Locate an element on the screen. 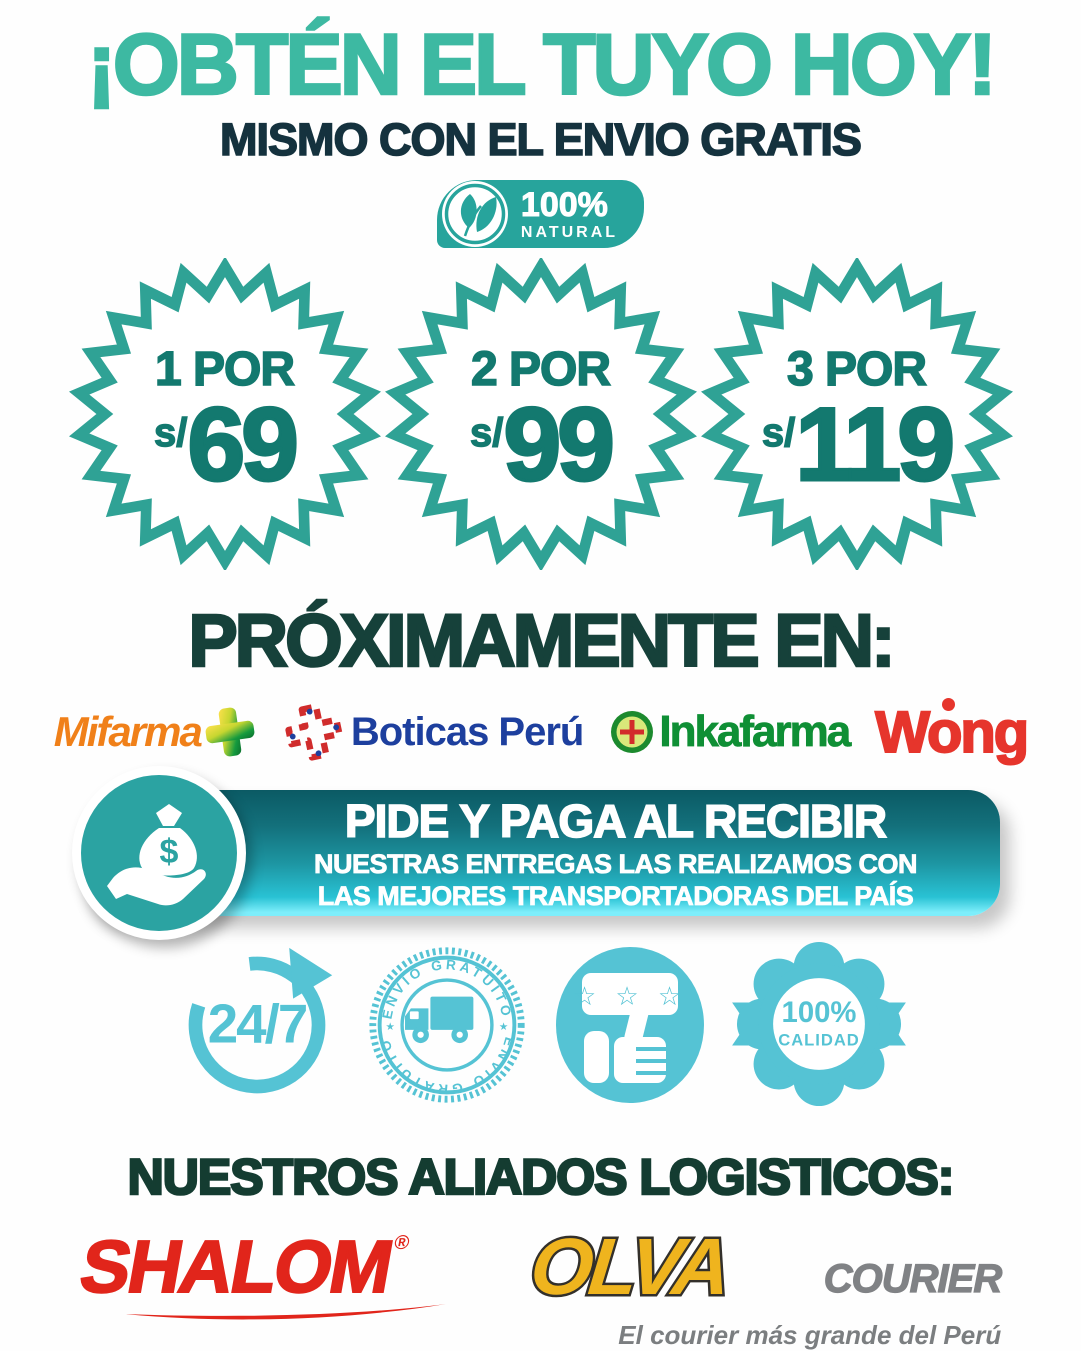  quality-badge-icon: 100% CALIDAD is located at coordinates (818, 1024).